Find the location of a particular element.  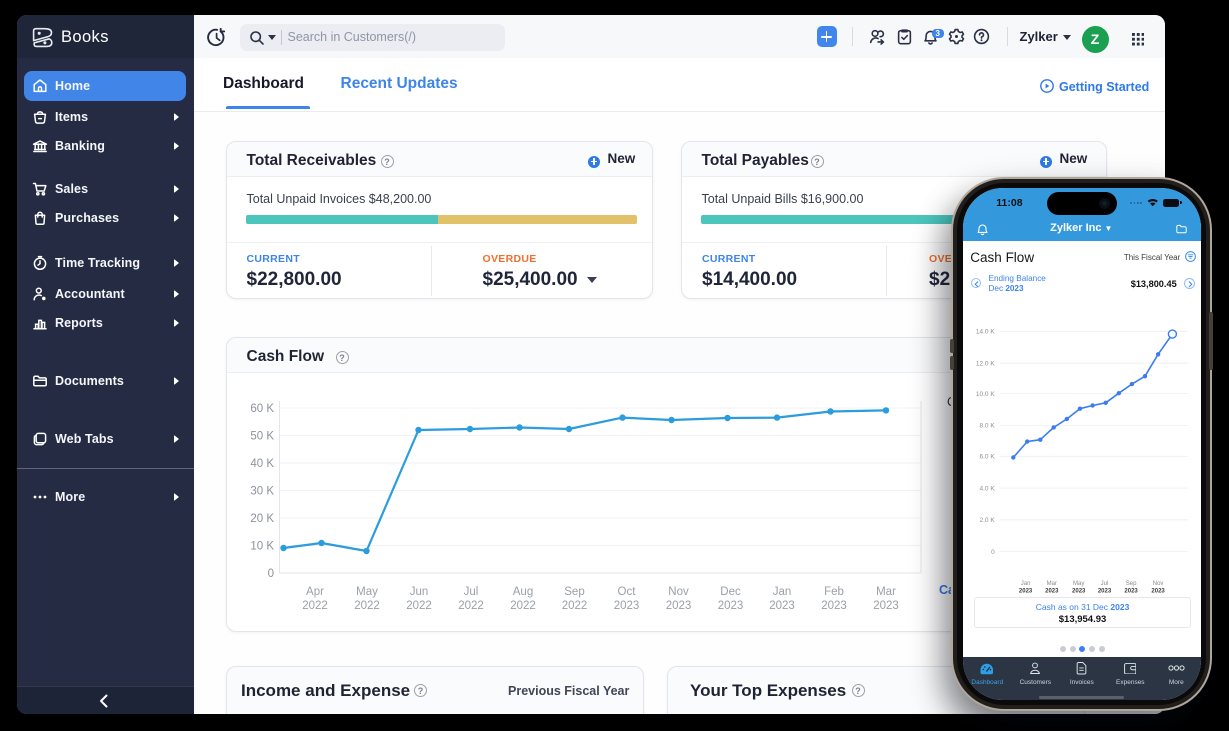

svg-text: 10.0 K is located at coordinates (985, 394).